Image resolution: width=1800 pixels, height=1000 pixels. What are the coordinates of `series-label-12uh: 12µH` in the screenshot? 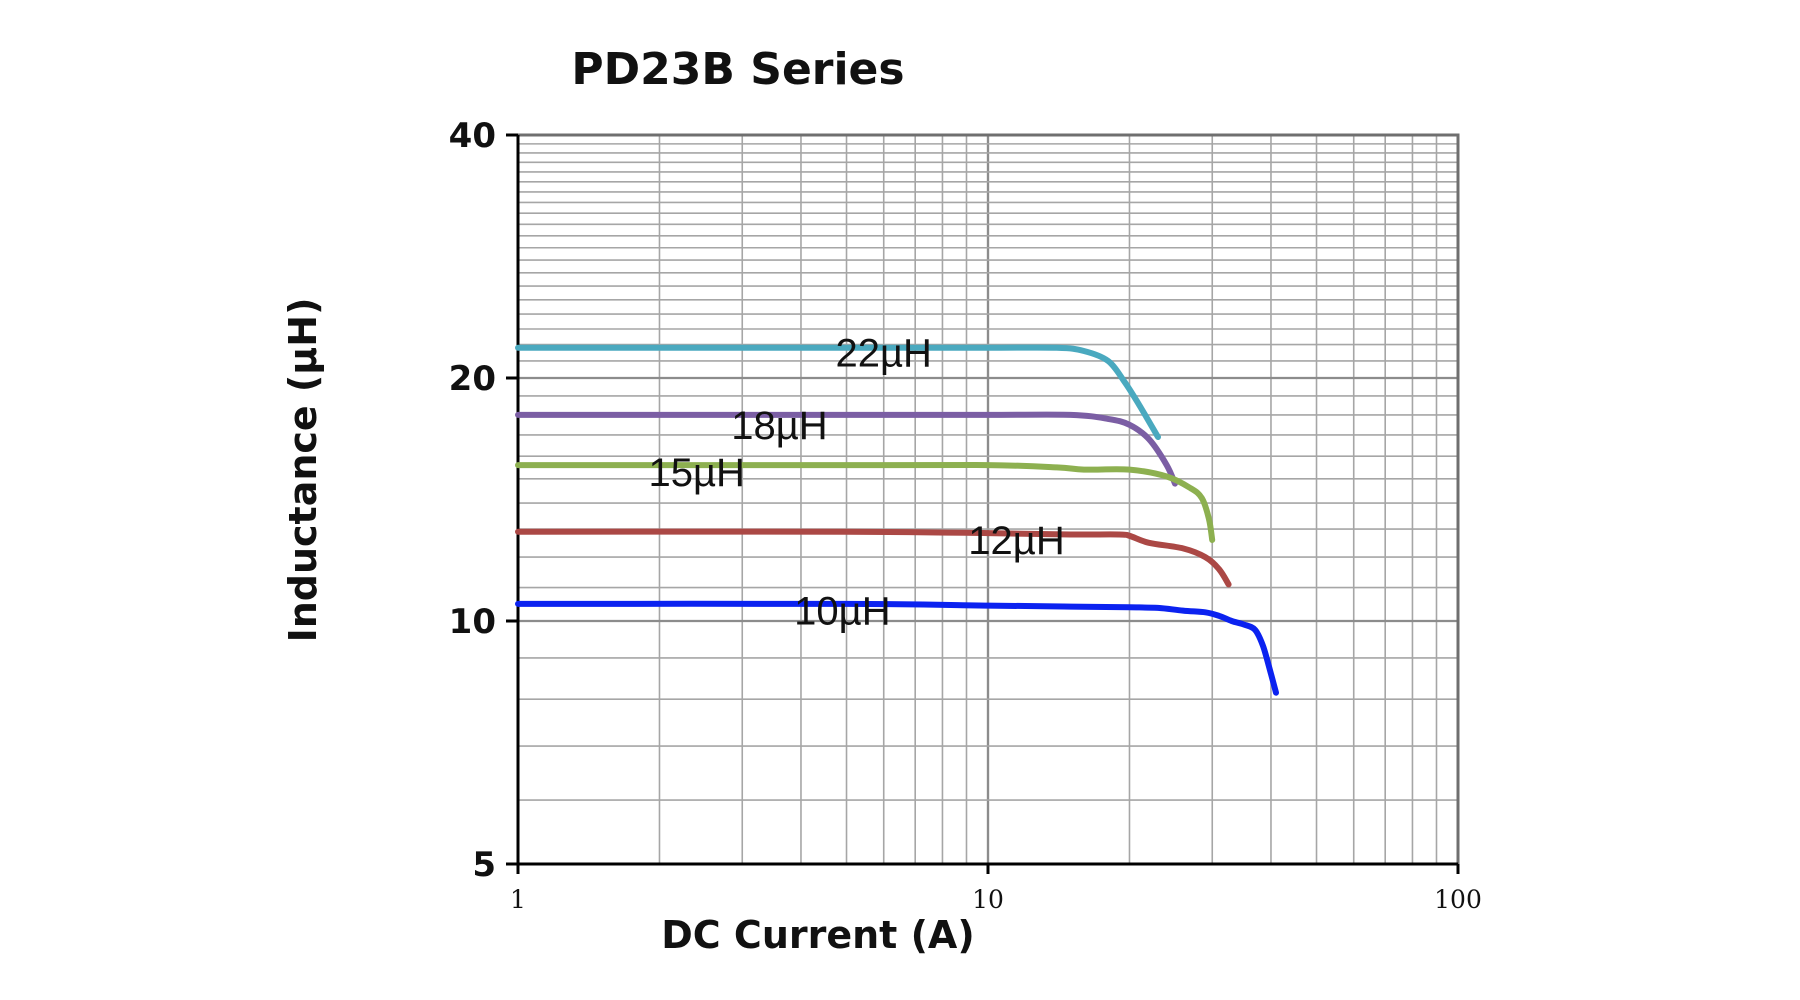 It's located at (1016, 541).